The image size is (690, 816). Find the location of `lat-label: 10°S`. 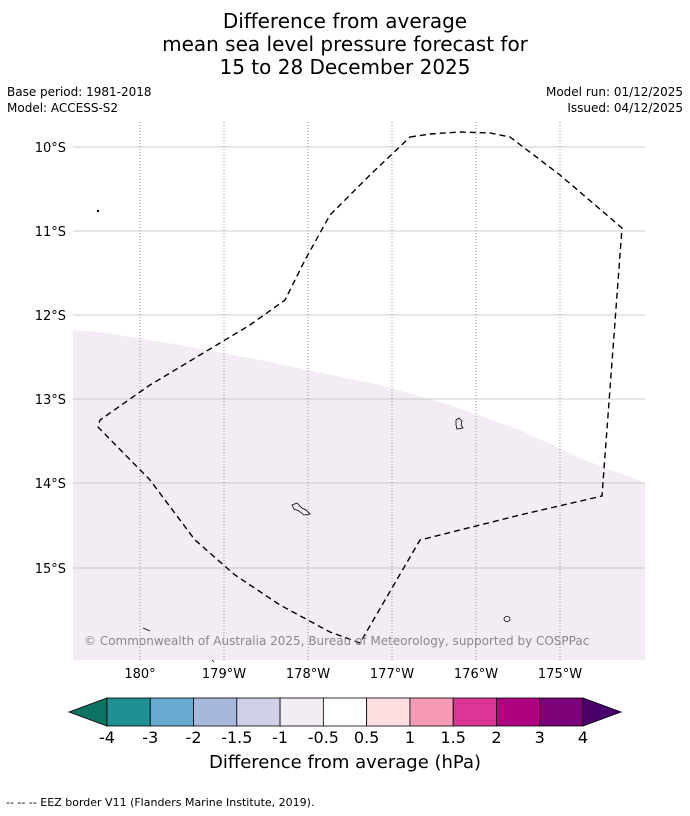

lat-label: 10°S is located at coordinates (50, 148).